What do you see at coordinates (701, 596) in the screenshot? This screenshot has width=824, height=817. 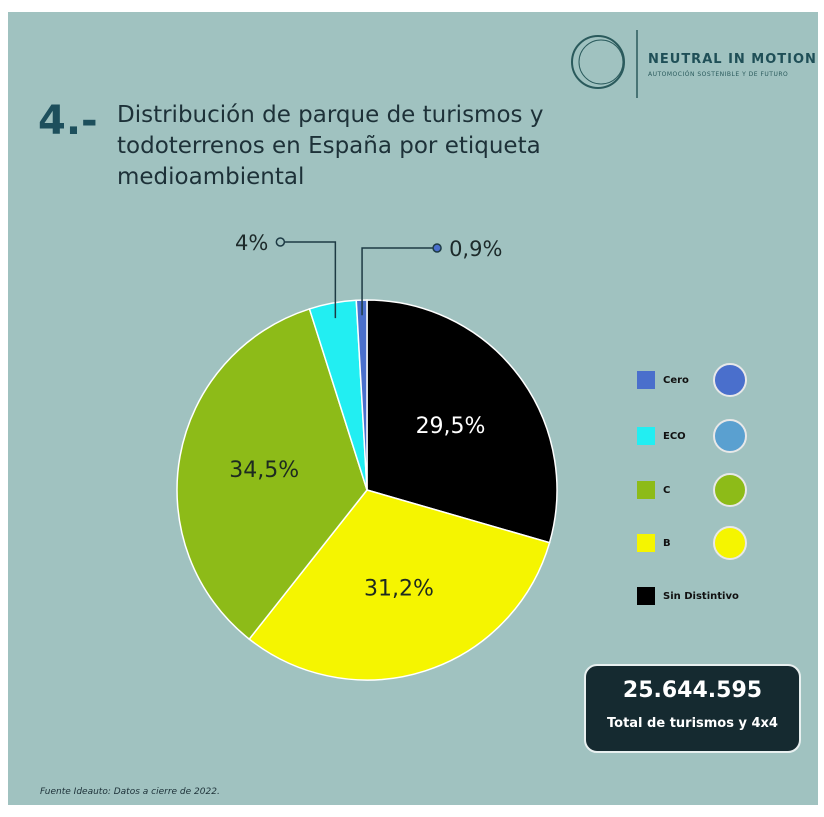 I see `legend-label: Sin Distintivo` at bounding box center [701, 596].